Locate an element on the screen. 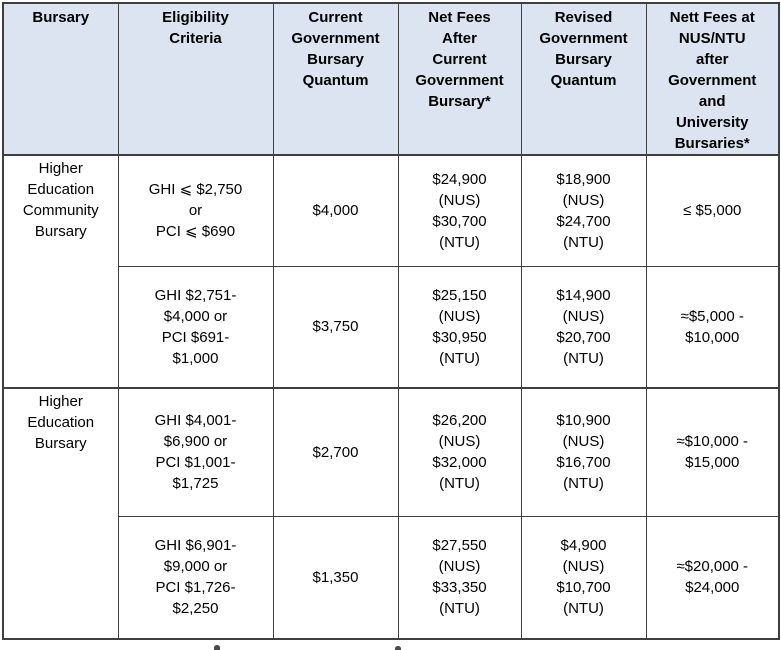 The image size is (781, 650). current-quantum-cell: $3,750 is located at coordinates (335, 327).